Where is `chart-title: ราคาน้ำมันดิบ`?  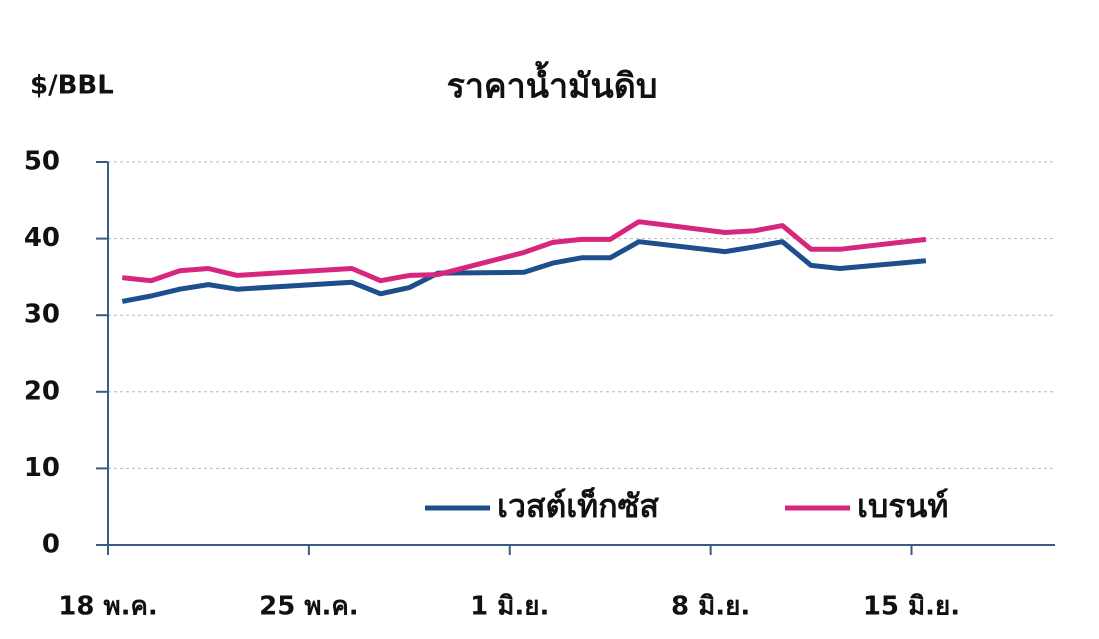
chart-title: ราคาน้ำมันดิบ is located at coordinates (552, 84).